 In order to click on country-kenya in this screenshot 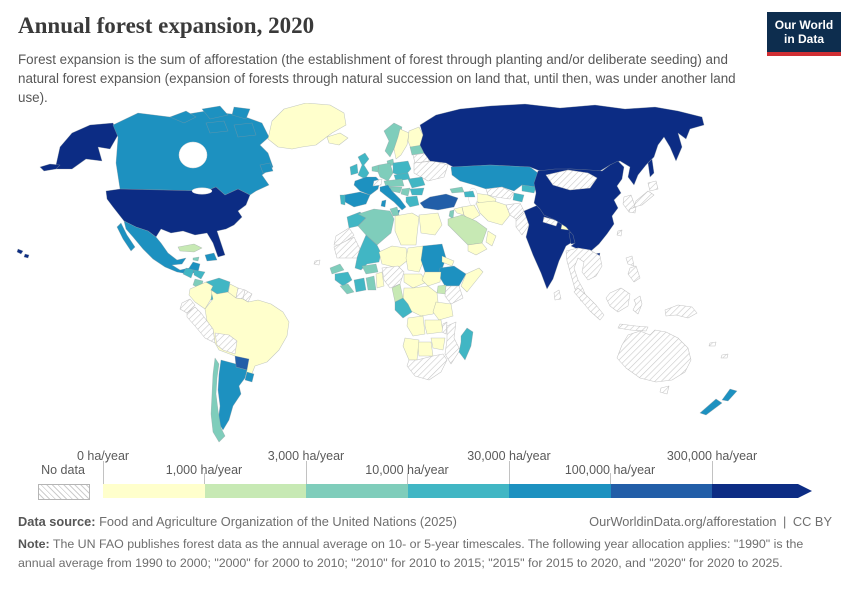, I will do `click(454, 295)`.